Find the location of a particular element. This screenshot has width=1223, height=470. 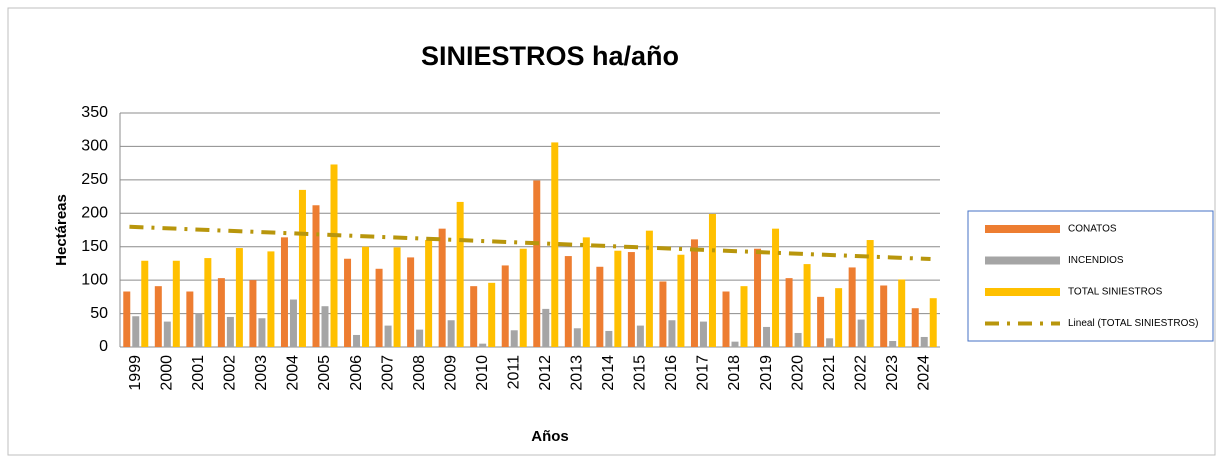

x-tick-label: 2011 is located at coordinates (513, 372).